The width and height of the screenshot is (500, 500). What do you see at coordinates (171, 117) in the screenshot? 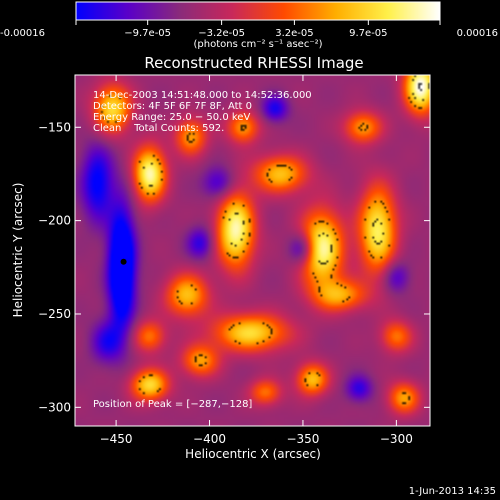
I see `energy-range-annotation: Energy Range: 25.0 − 50.0 keV` at bounding box center [171, 117].